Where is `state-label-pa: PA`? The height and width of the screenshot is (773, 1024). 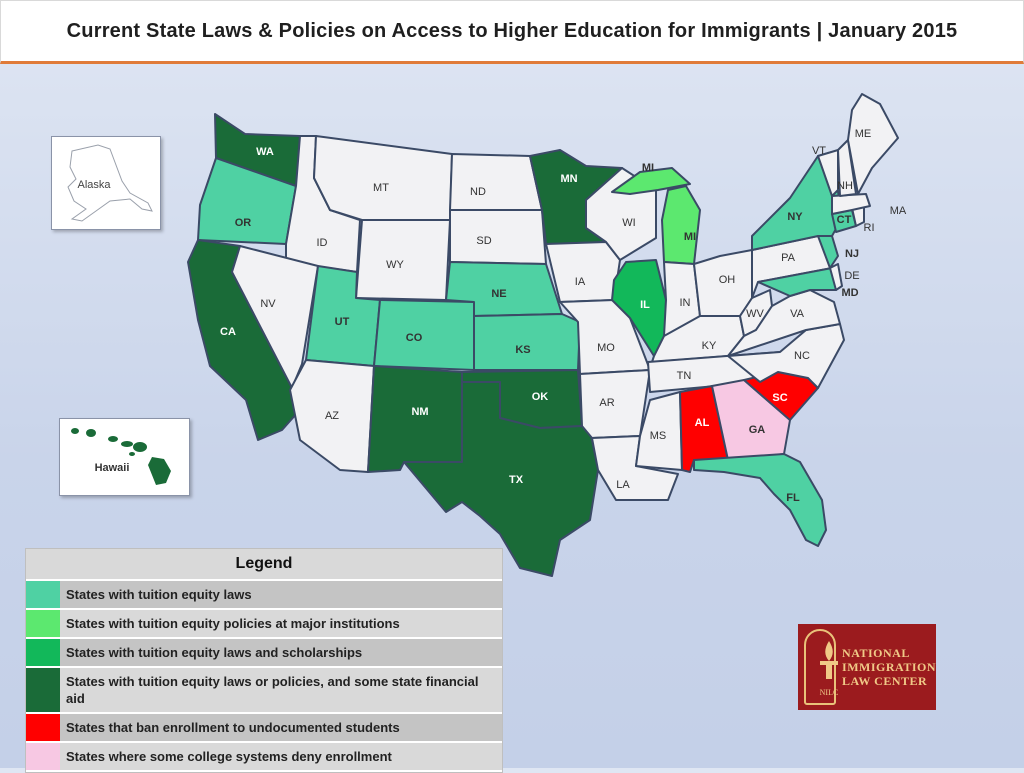 state-label-pa: PA is located at coordinates (788, 258).